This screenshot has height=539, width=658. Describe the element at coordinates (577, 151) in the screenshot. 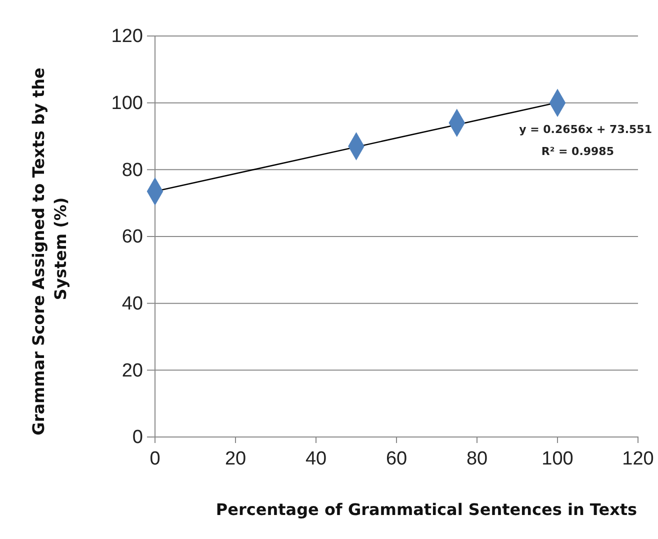

I see `annotation: R² = 0.9985` at that location.